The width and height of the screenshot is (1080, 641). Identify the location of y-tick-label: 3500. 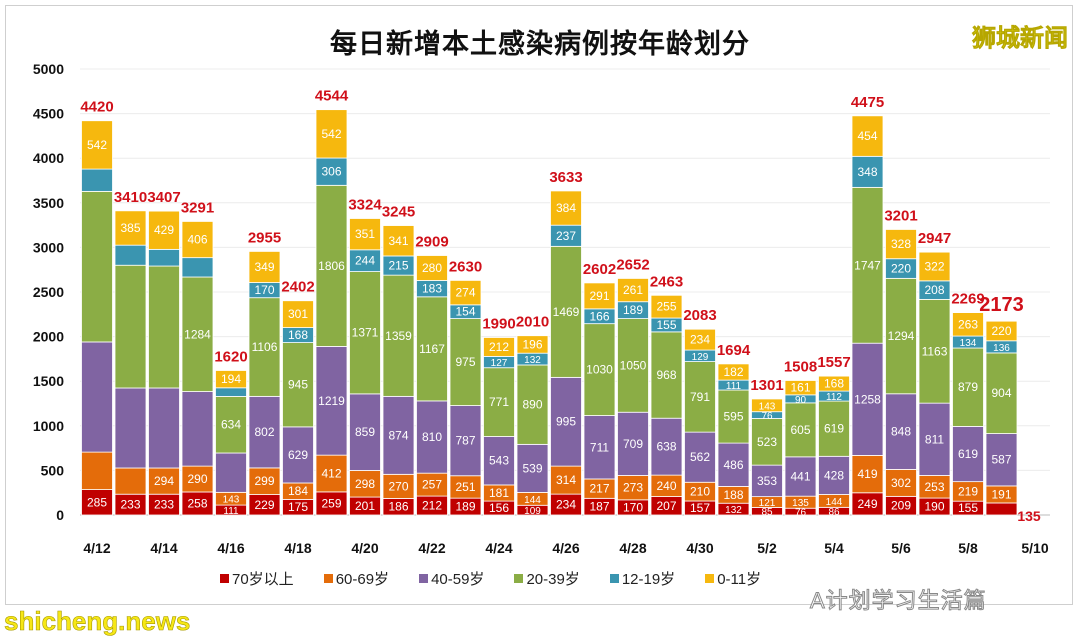
(48, 203).